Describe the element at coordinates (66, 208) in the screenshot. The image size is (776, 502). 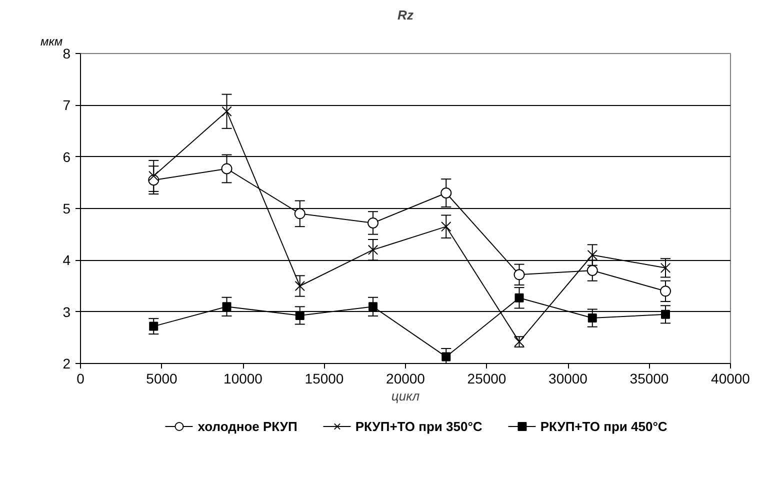
I see `y-tick-label: 5` at that location.